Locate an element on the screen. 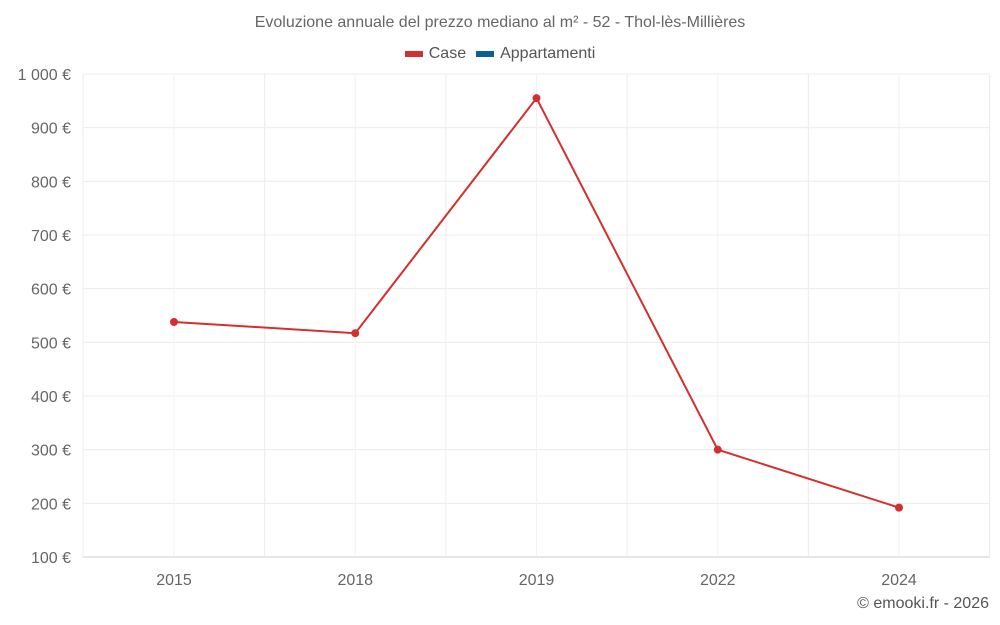 The width and height of the screenshot is (1000, 625). legend-label-appartamenti: Appartamenti is located at coordinates (548, 53).